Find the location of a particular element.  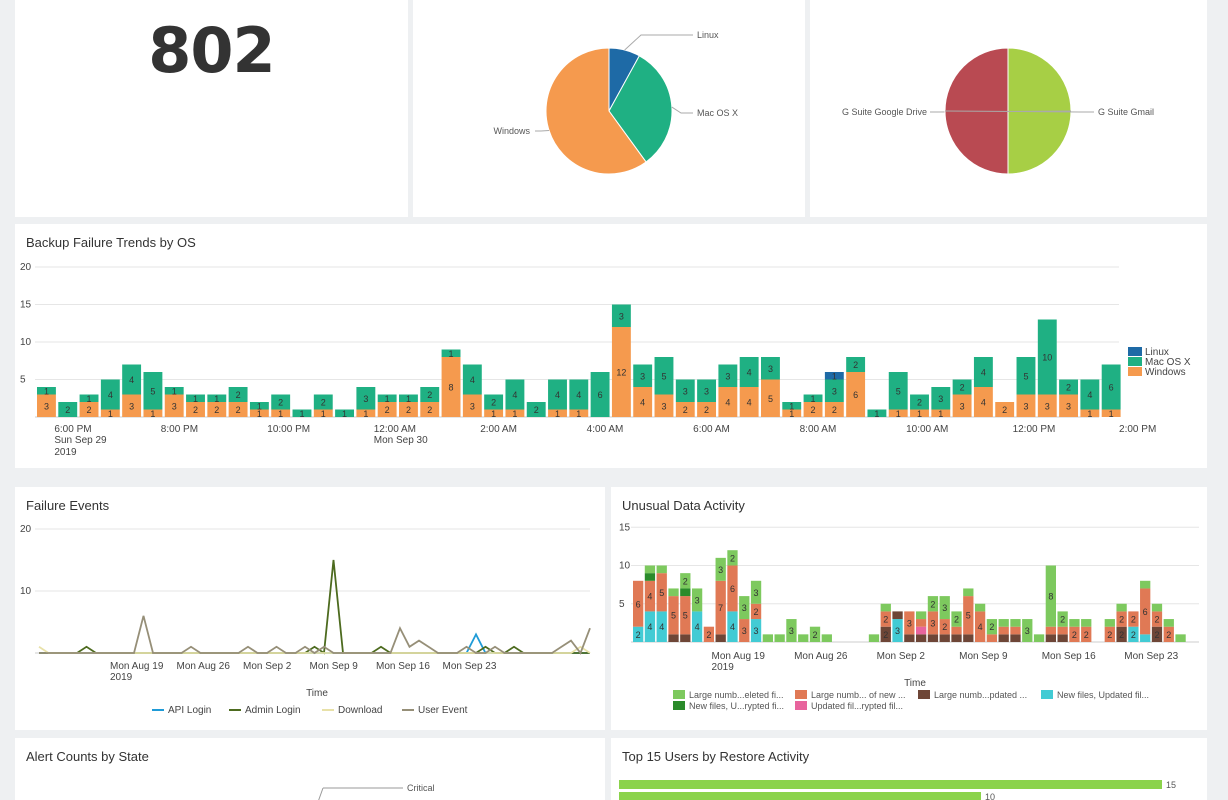

failure-legend-user-event: User Event is located at coordinates (443, 710).